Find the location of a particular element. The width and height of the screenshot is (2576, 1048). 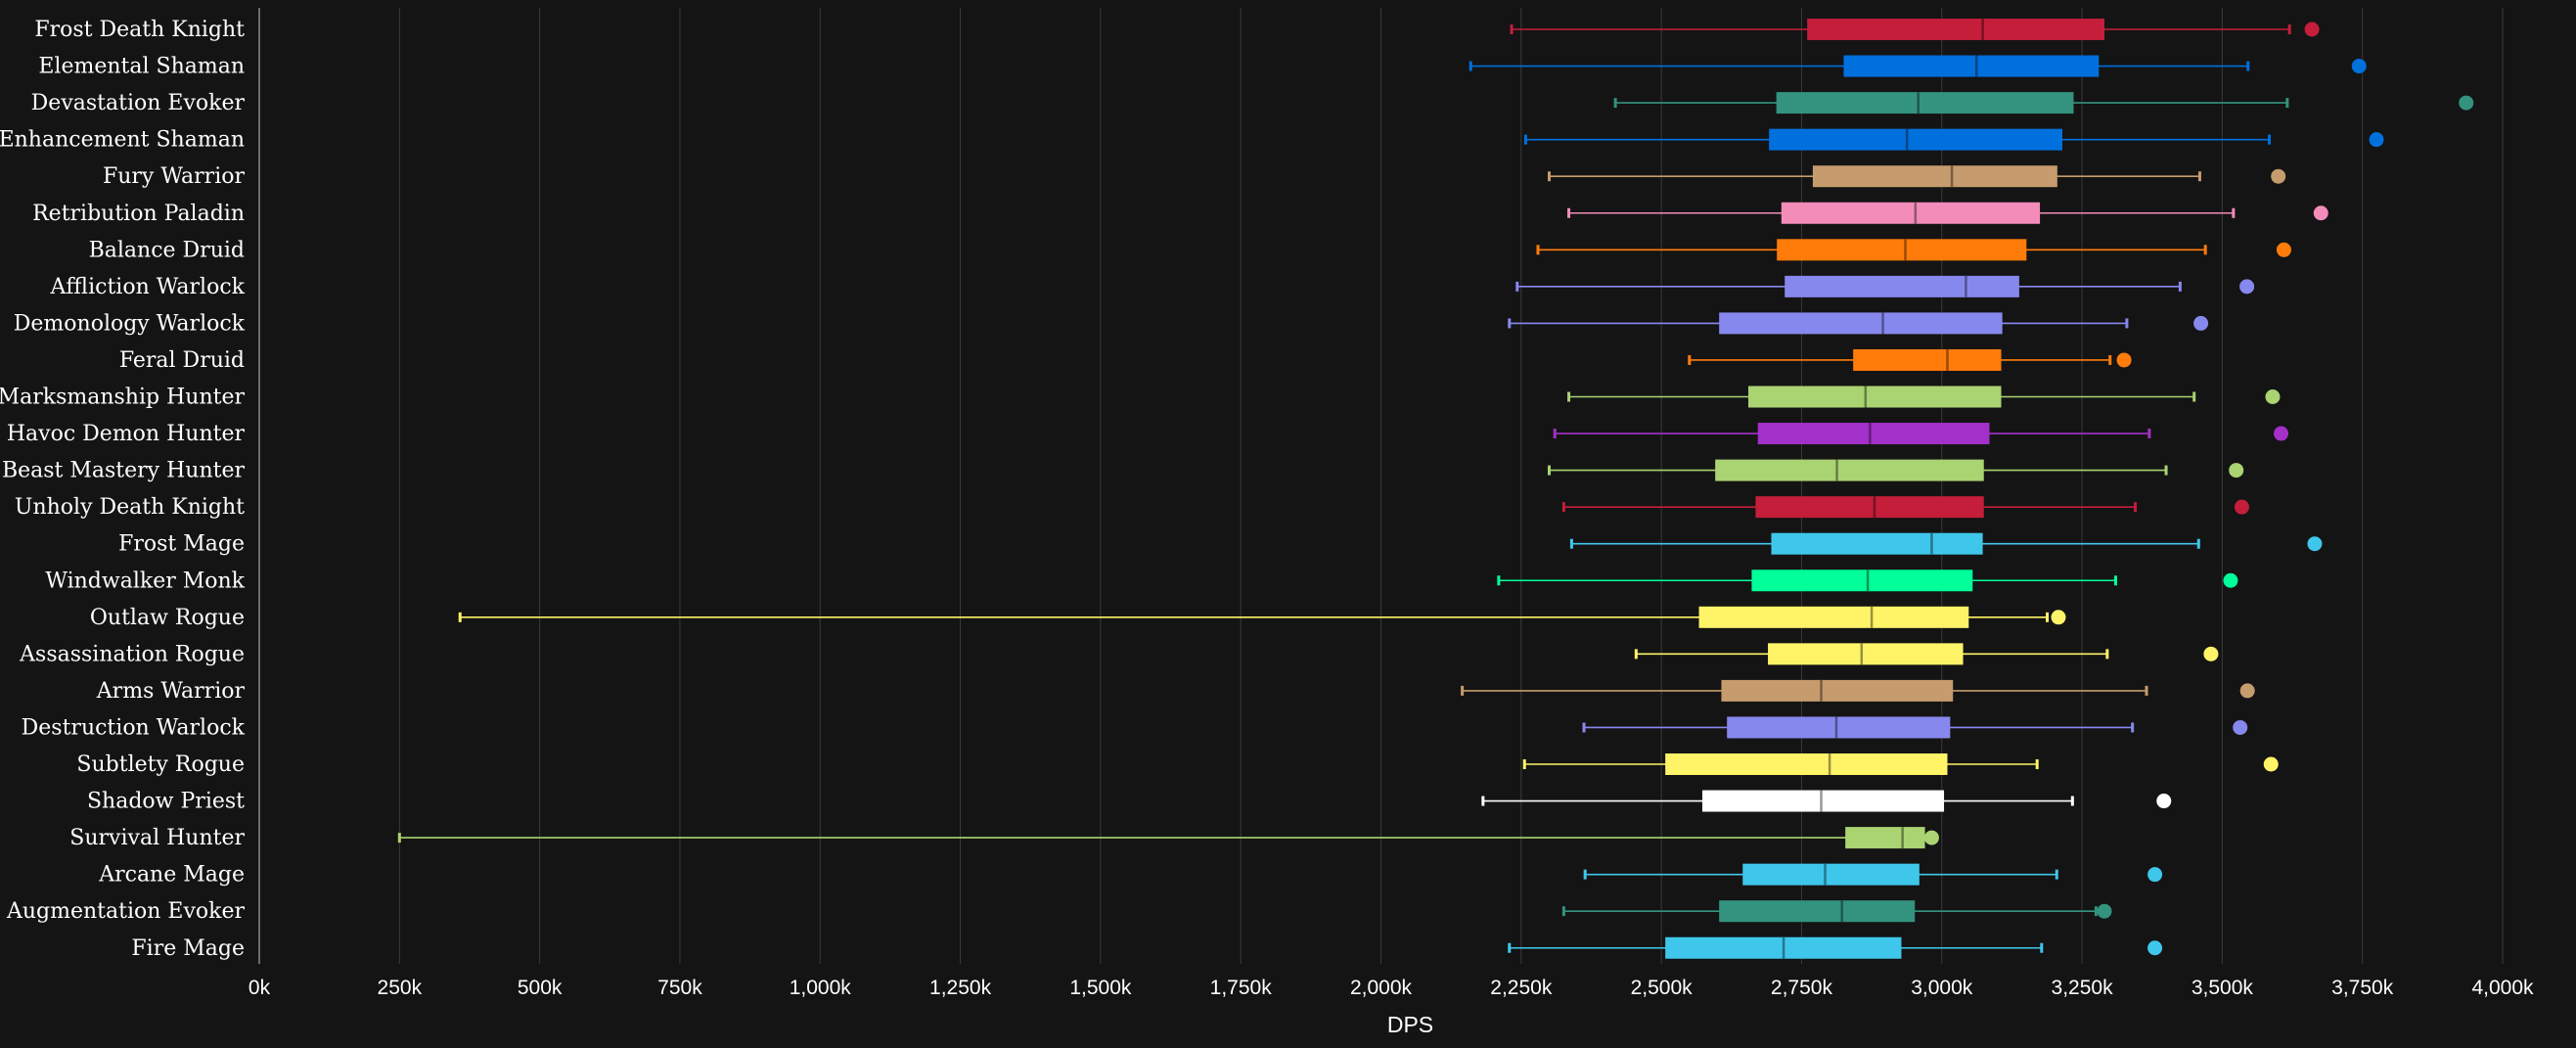

category-label: Shadow Priest is located at coordinates (166, 802).